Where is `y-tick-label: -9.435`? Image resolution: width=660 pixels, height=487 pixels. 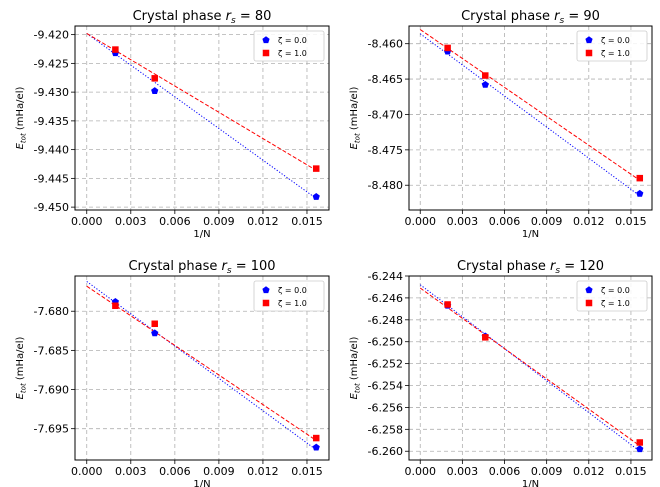
y-tick-label: -9.435 is located at coordinates (51, 121).